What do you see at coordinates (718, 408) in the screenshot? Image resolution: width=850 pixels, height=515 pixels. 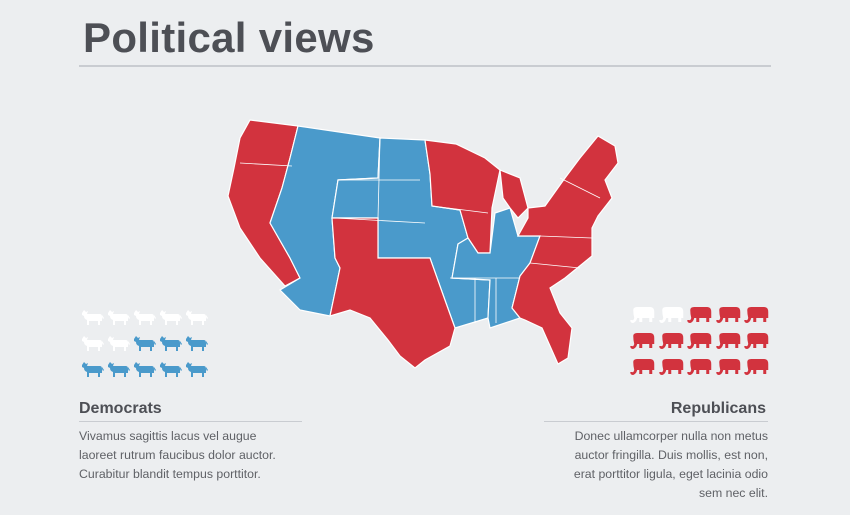 I see `republicans-heading: Republicans` at bounding box center [718, 408].